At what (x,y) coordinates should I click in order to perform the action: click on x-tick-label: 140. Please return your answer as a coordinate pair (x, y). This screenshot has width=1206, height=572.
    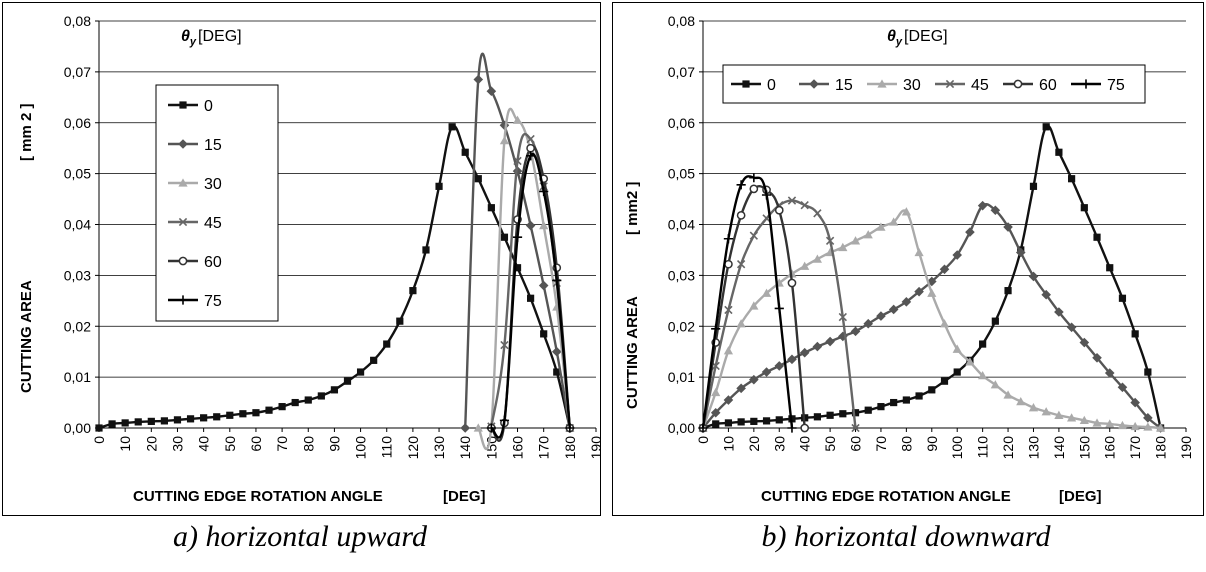
    Looking at the image, I should click on (1059, 448).